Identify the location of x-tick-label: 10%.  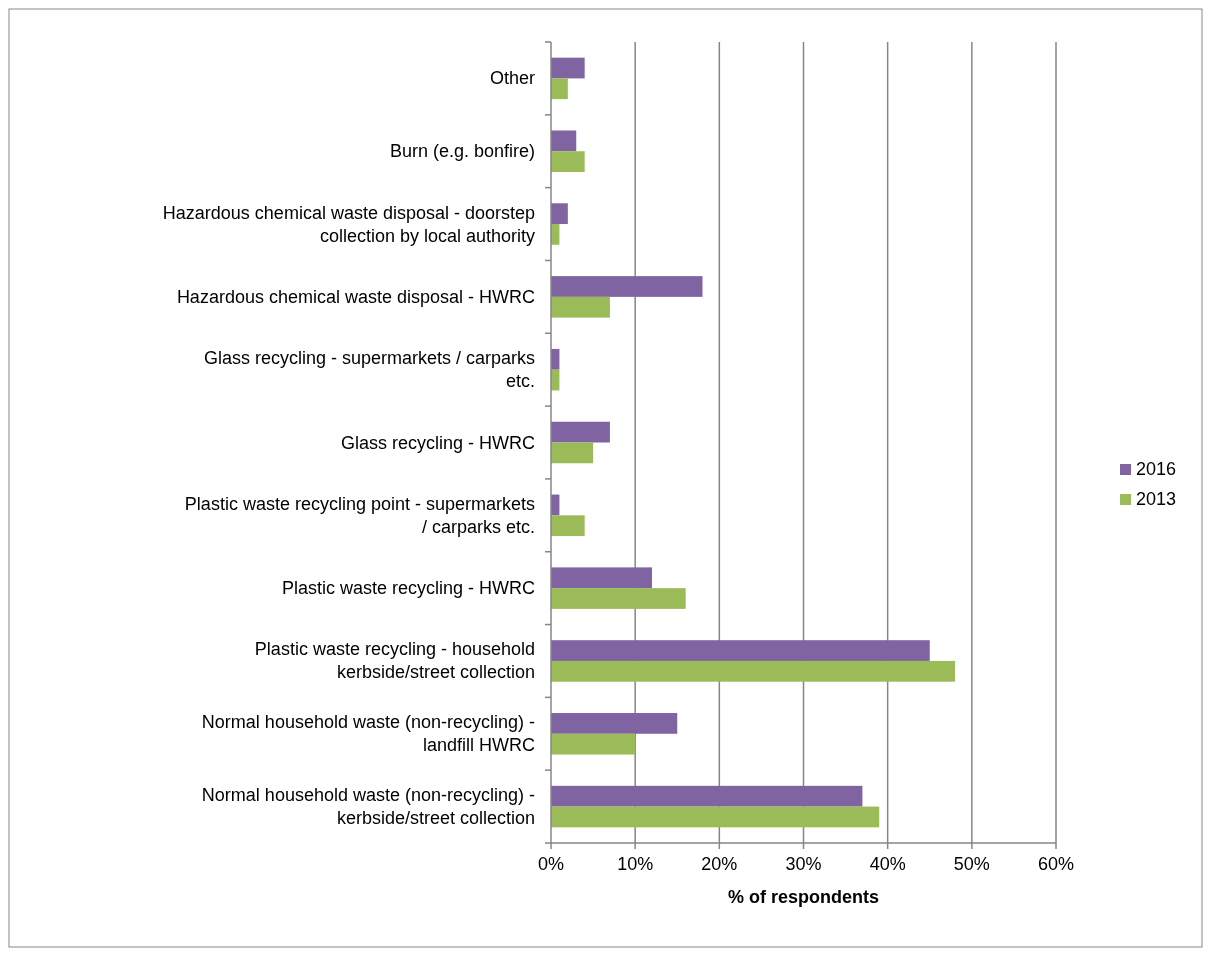
(635, 864).